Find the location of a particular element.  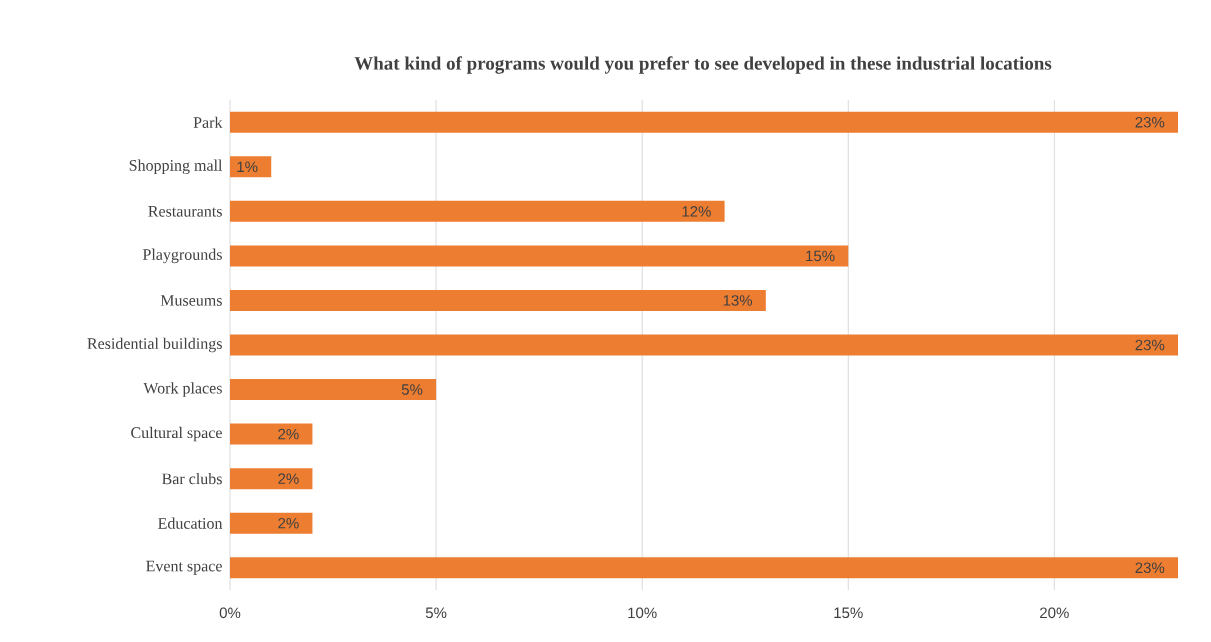

y-tick-label: Event space is located at coordinates (184, 567).